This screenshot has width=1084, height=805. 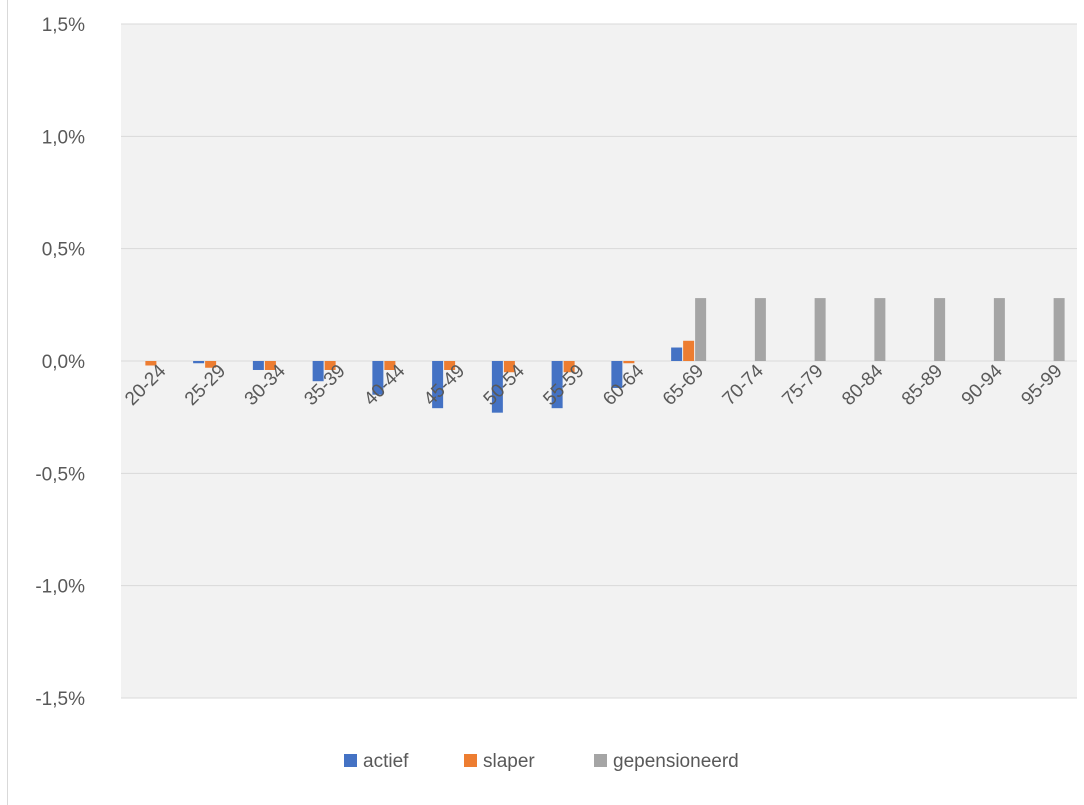 What do you see at coordinates (63, 362) in the screenshot?
I see `y-tick-label: 0,0%` at bounding box center [63, 362].